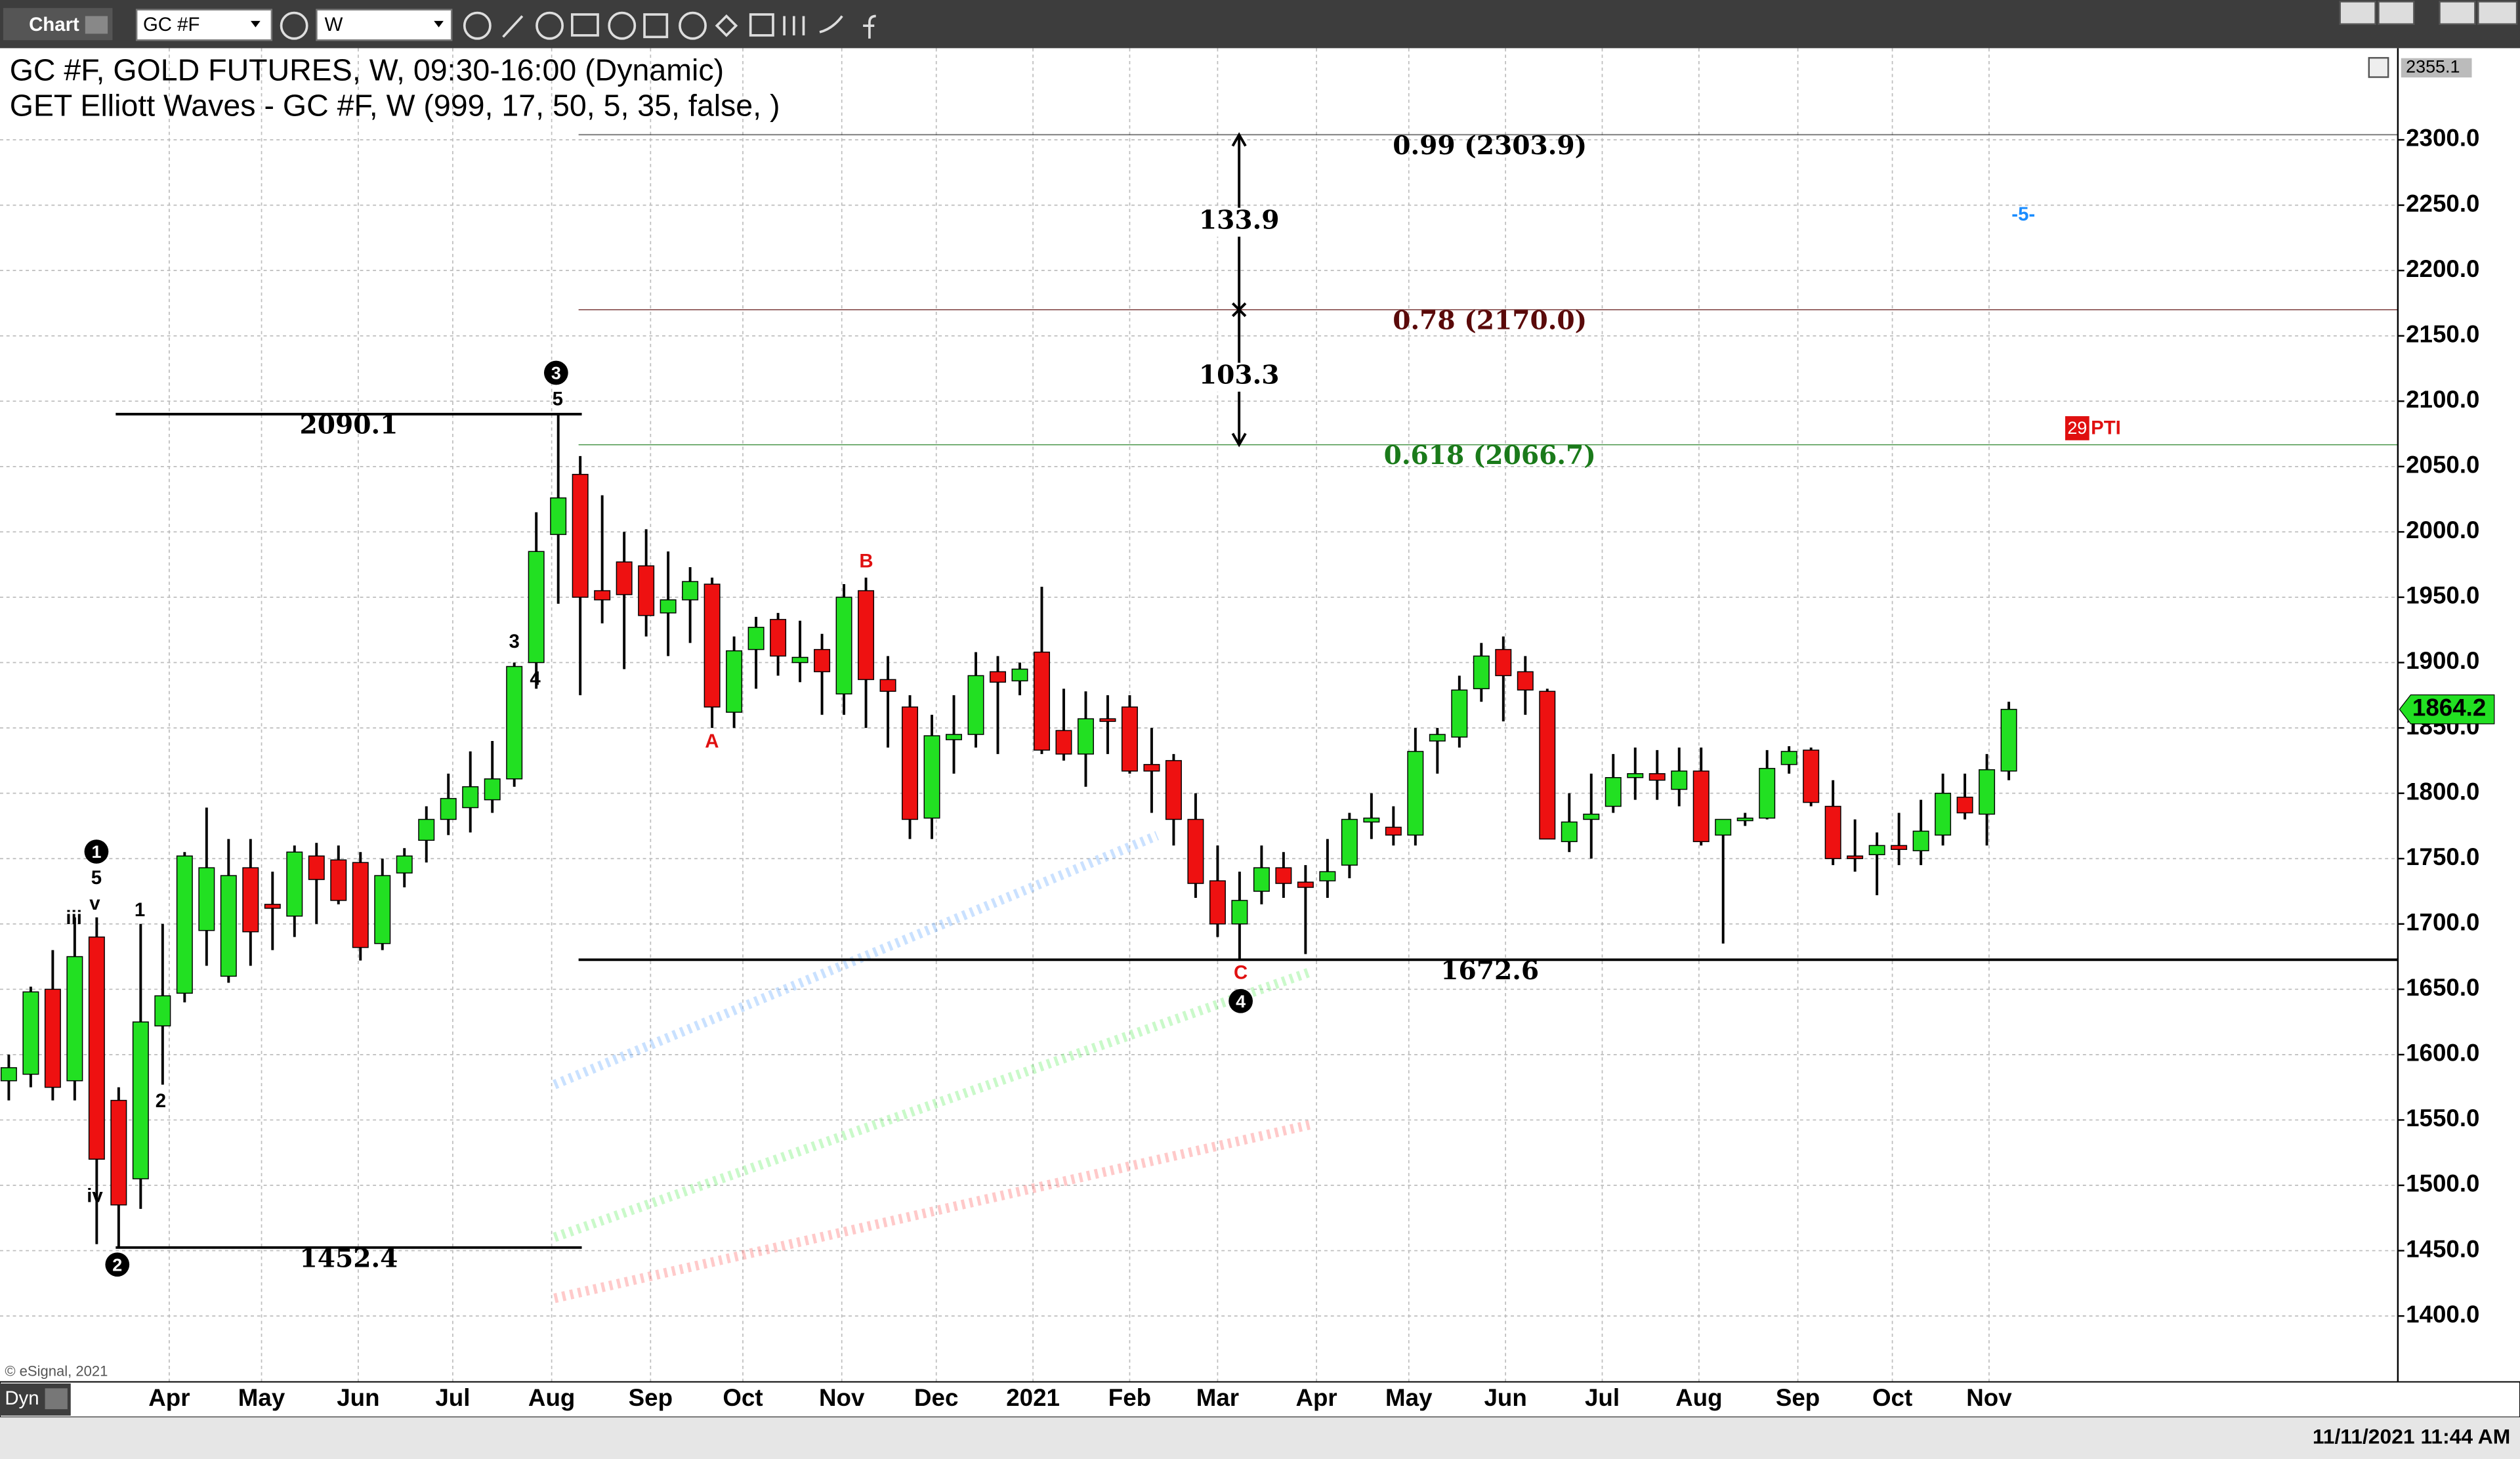 The height and width of the screenshot is (1459, 2520). I want to click on text-button, so click(656, 26).